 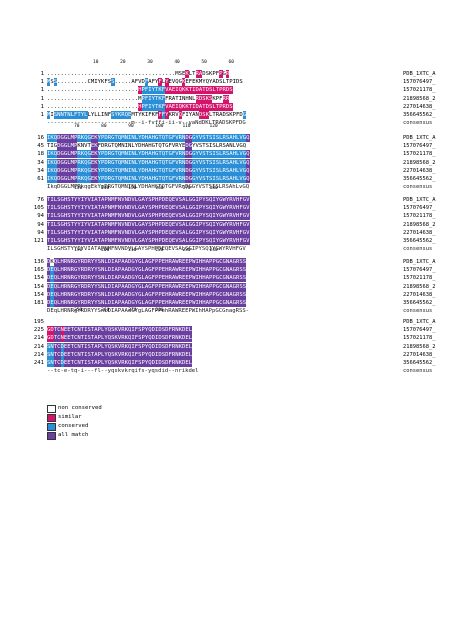 I want to click on row-start-number: 76, so click(x=40, y=200).